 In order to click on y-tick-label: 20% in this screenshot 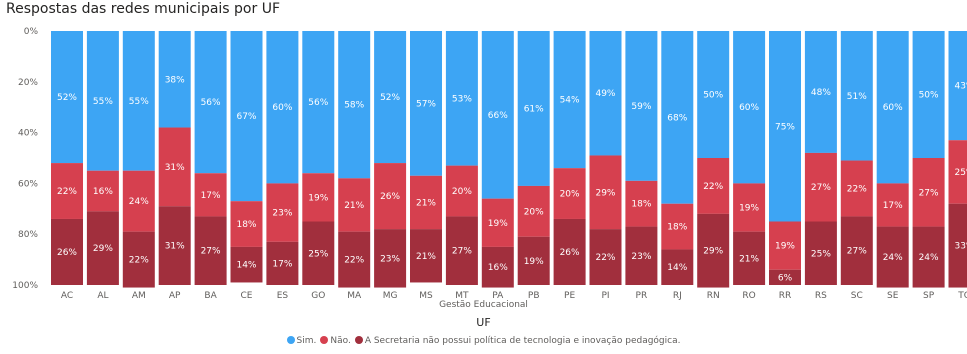, I will do `click(28, 83)`.